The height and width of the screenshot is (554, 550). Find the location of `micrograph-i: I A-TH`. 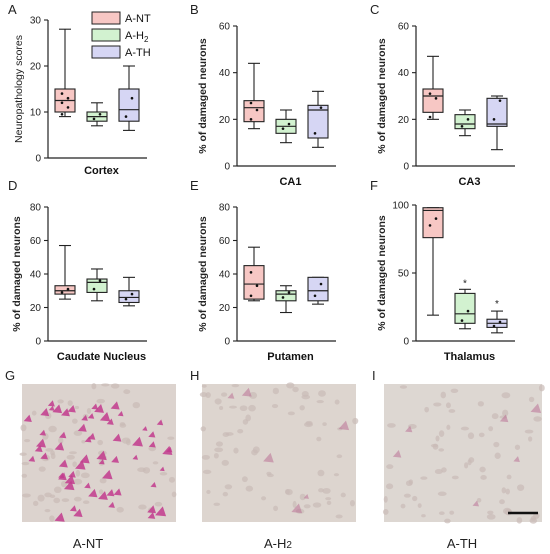

micrograph-i: I A-TH is located at coordinates (458, 459).